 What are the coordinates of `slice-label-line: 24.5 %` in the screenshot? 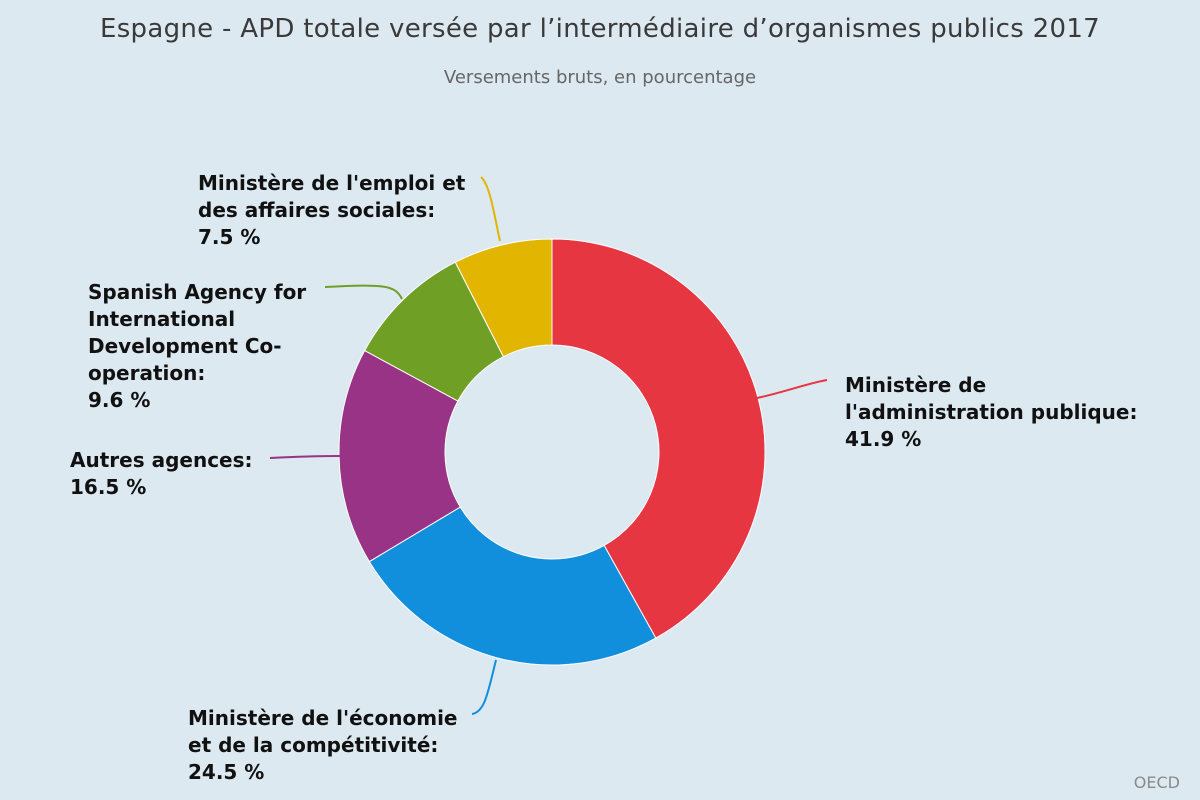 It's located at (226, 772).